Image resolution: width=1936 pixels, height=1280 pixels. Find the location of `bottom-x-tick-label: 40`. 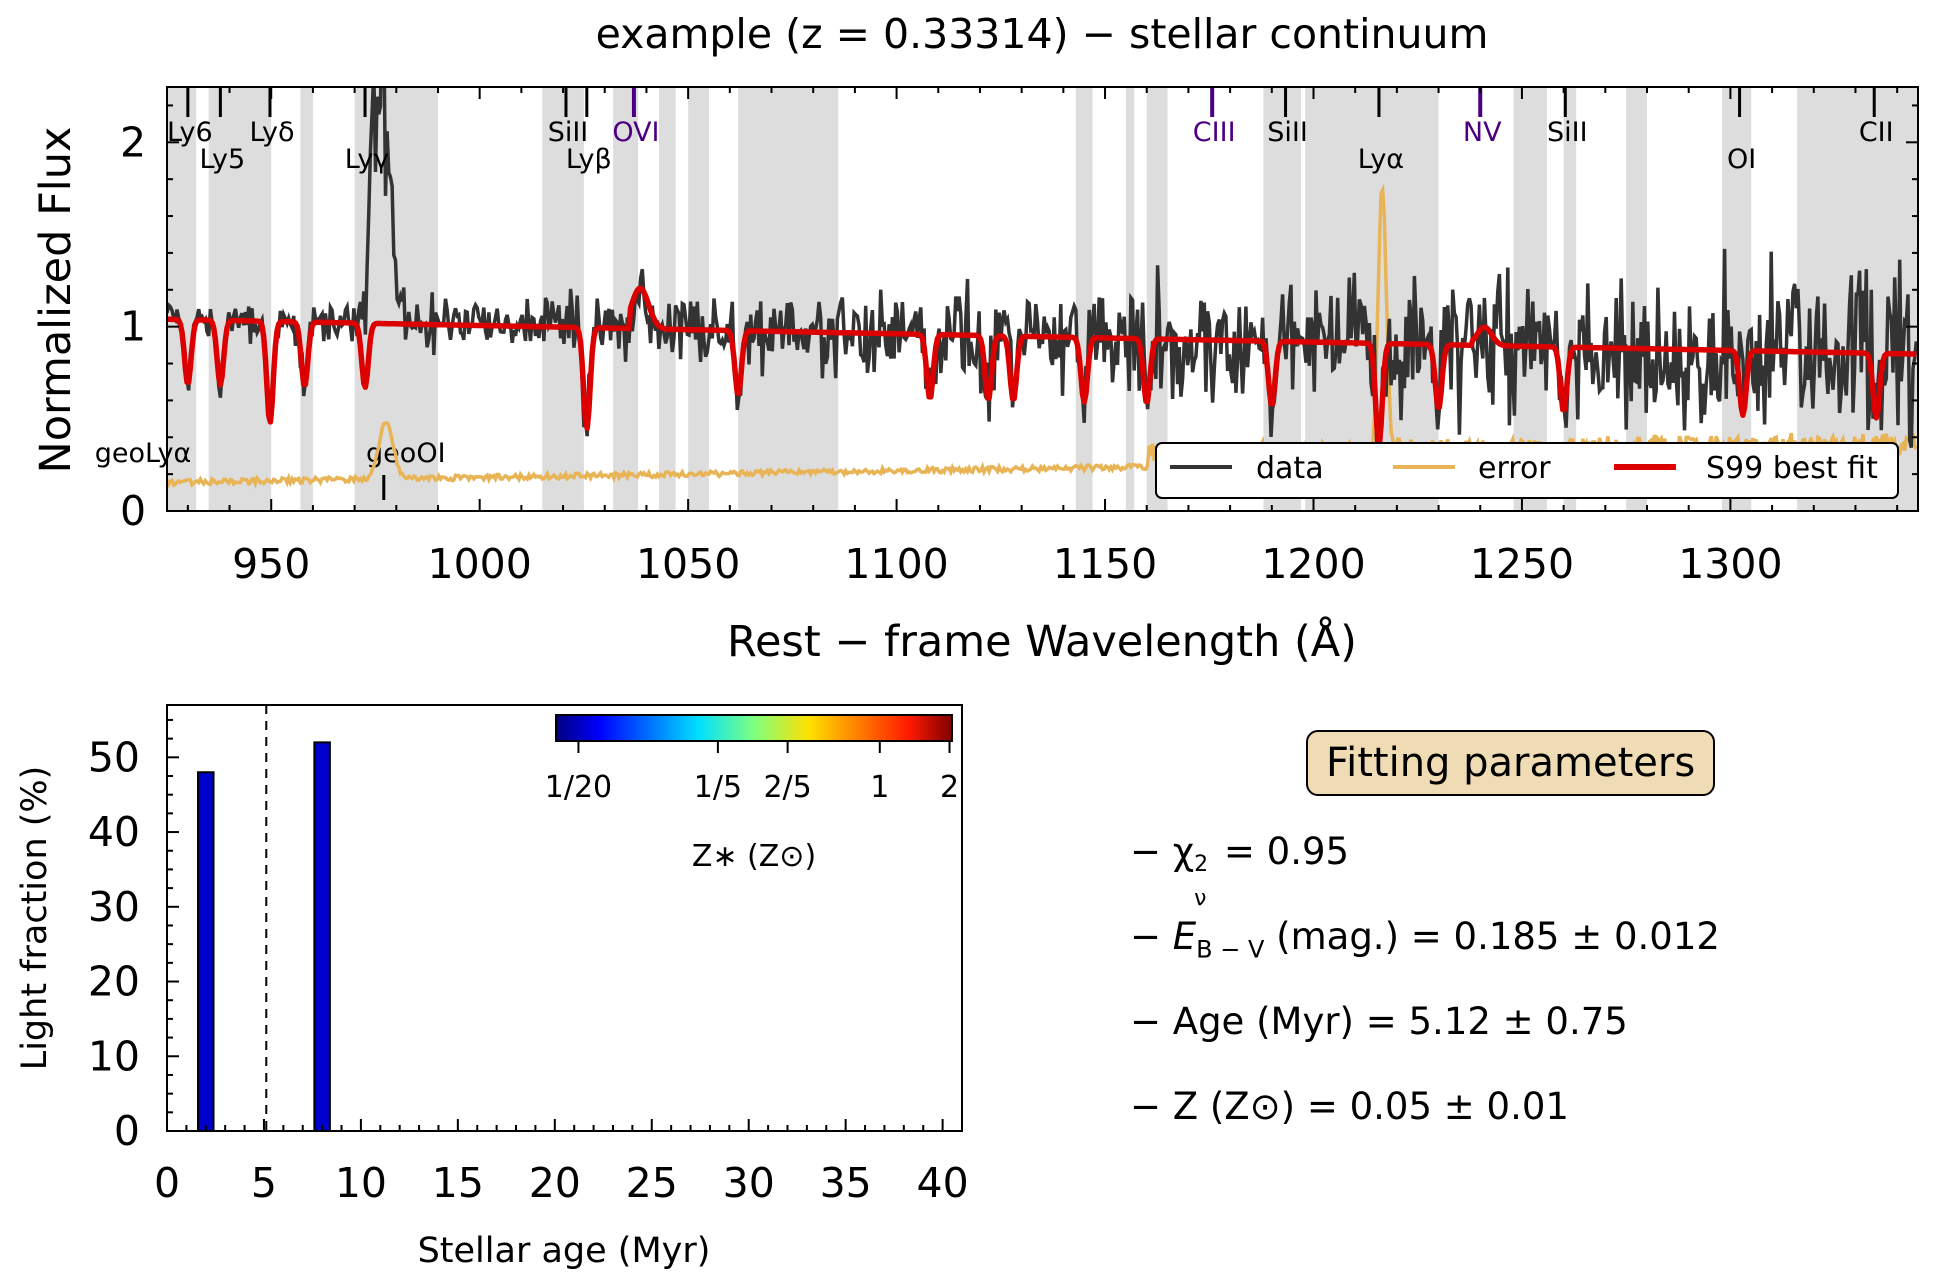

bottom-x-tick-label: 40 is located at coordinates (943, 1183).